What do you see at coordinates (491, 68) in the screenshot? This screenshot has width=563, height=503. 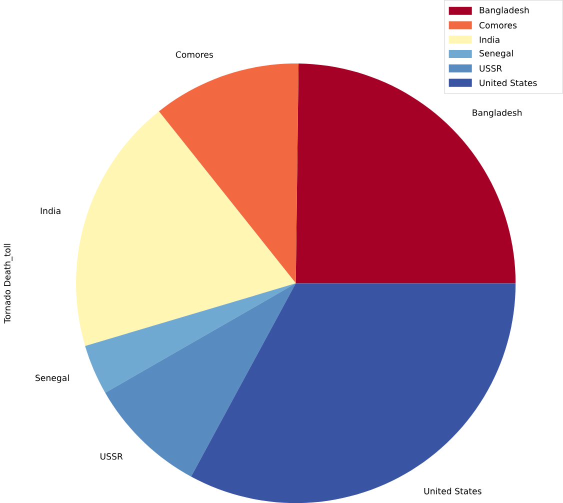 I see `legend-label: USSR` at bounding box center [491, 68].